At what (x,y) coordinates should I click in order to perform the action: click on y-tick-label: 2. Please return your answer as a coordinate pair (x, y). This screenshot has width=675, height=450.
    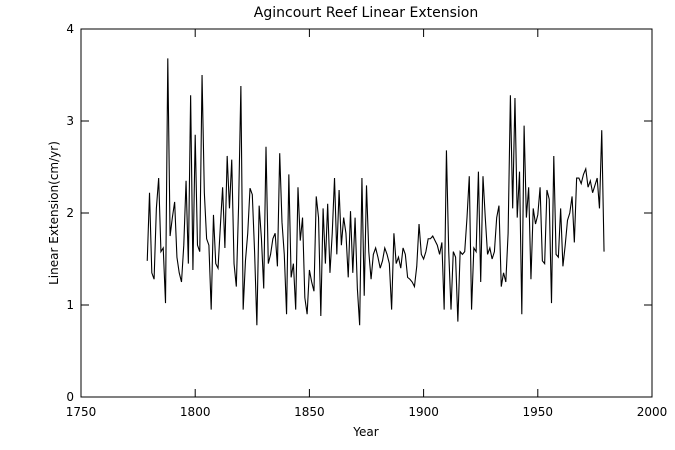
    Looking at the image, I should click on (70, 213).